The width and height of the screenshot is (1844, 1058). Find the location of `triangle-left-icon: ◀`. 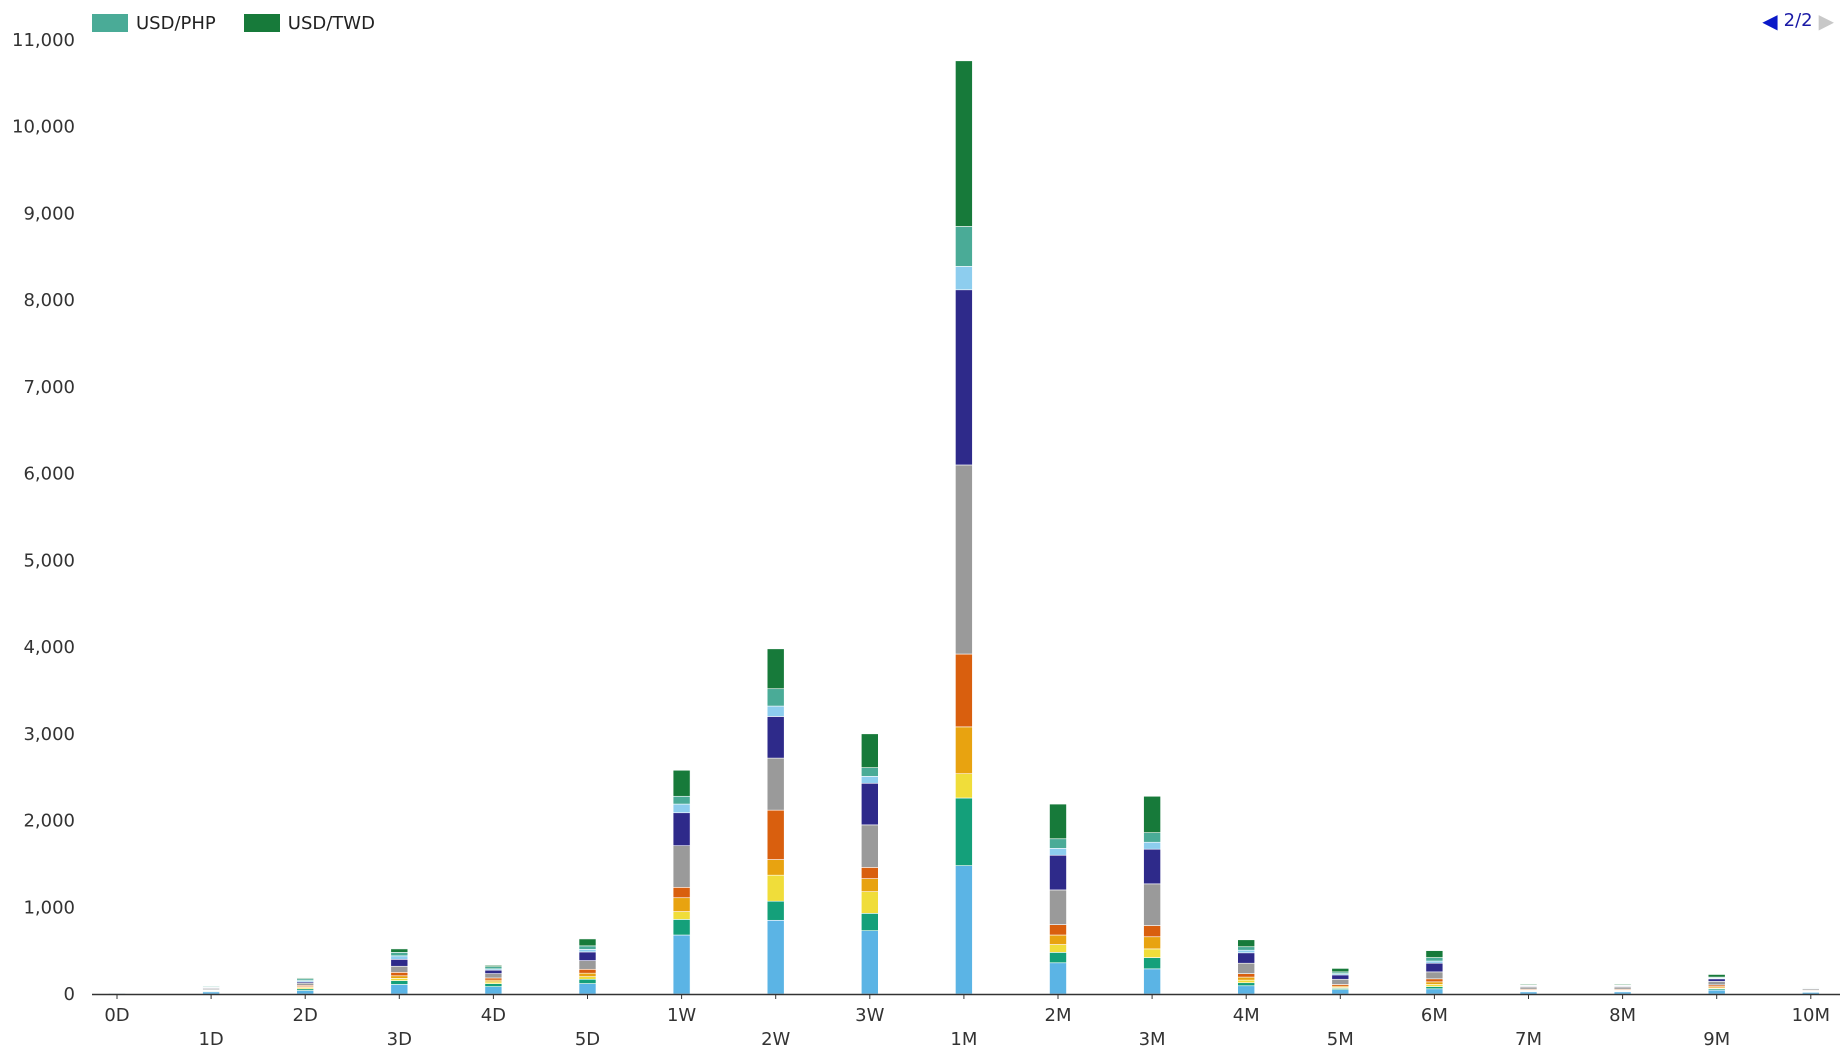

triangle-left-icon: ◀ is located at coordinates (1769, 21).